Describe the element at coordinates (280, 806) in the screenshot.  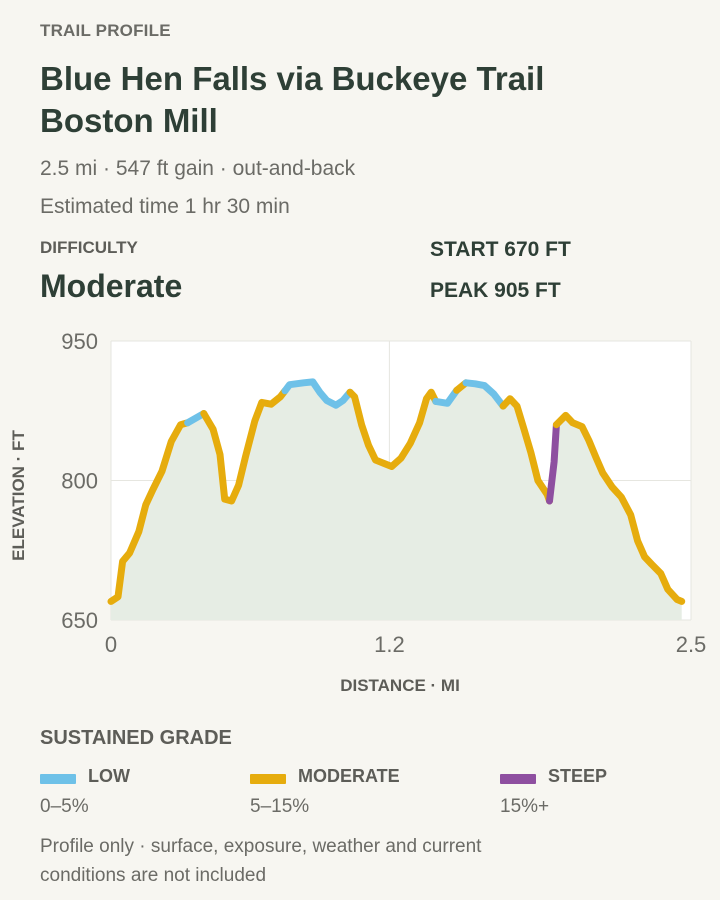
I see `legend-range: 5–15%` at that location.